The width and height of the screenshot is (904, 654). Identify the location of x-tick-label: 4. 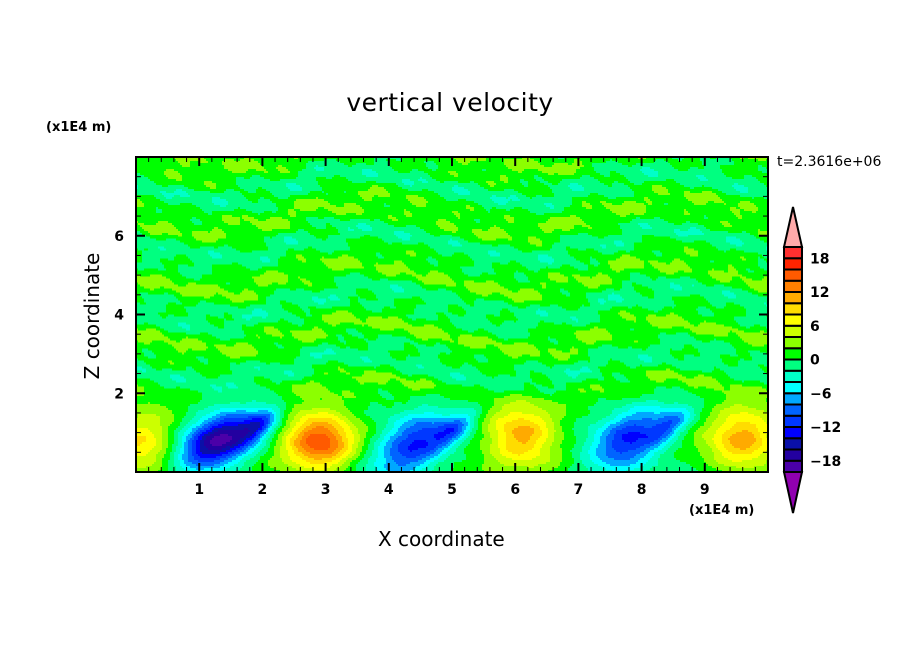
(389, 490).